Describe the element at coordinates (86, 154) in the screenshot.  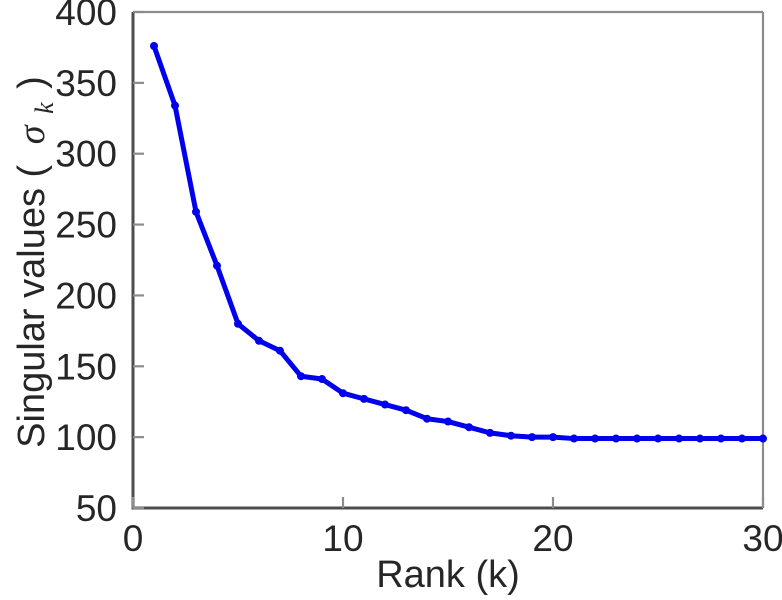
I see `y-tick-label-300: 300` at that location.